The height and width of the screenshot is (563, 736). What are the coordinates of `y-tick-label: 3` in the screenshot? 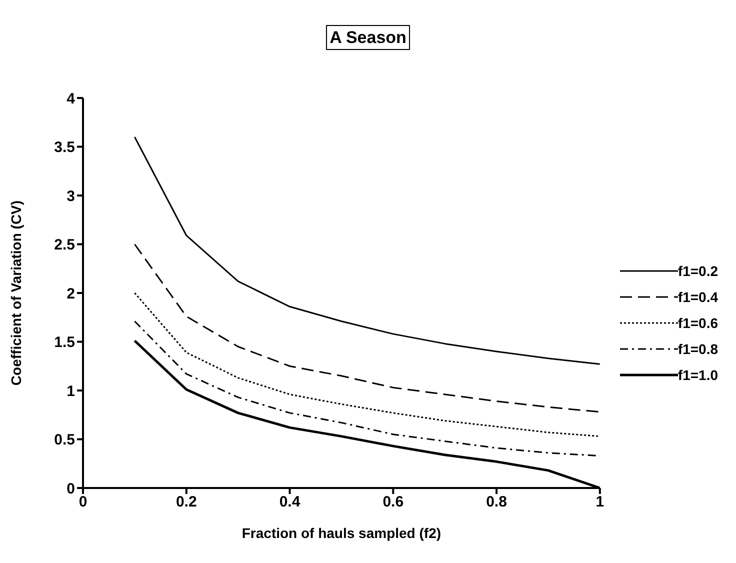 It's located at (70, 196).